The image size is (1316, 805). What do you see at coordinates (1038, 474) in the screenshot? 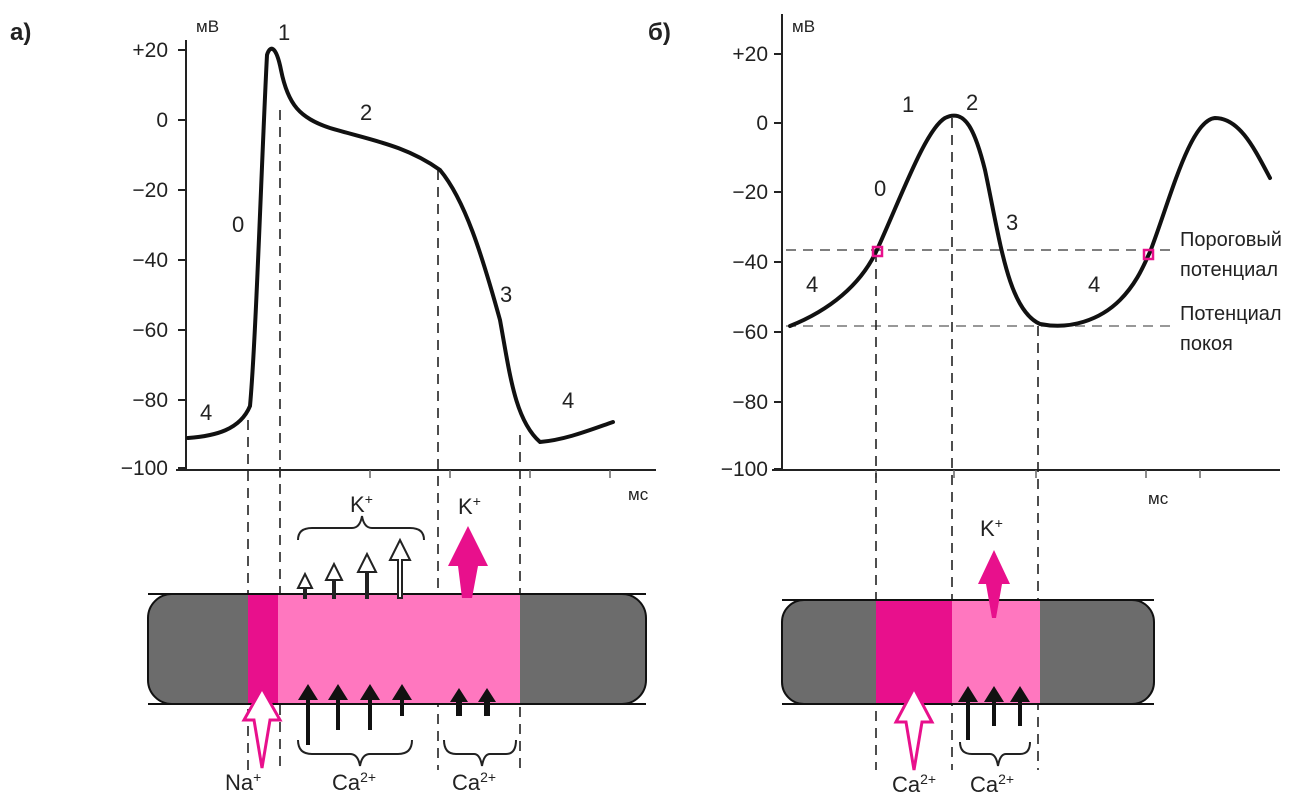
I see `panel-b-x-ticks` at bounding box center [1038, 474].